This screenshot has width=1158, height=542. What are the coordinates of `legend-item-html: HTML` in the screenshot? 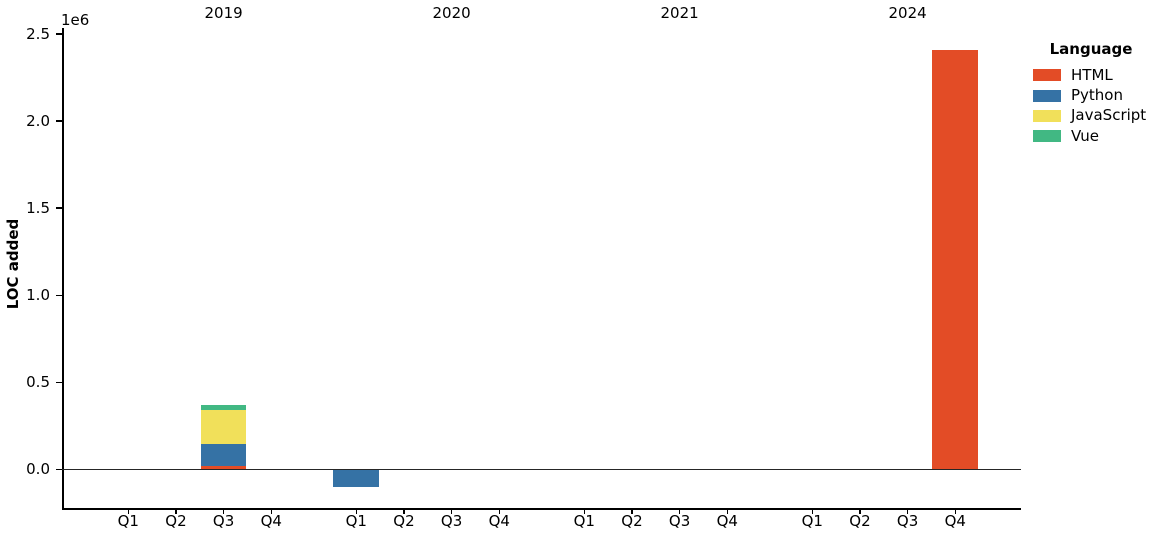 It's located at (1091, 75).